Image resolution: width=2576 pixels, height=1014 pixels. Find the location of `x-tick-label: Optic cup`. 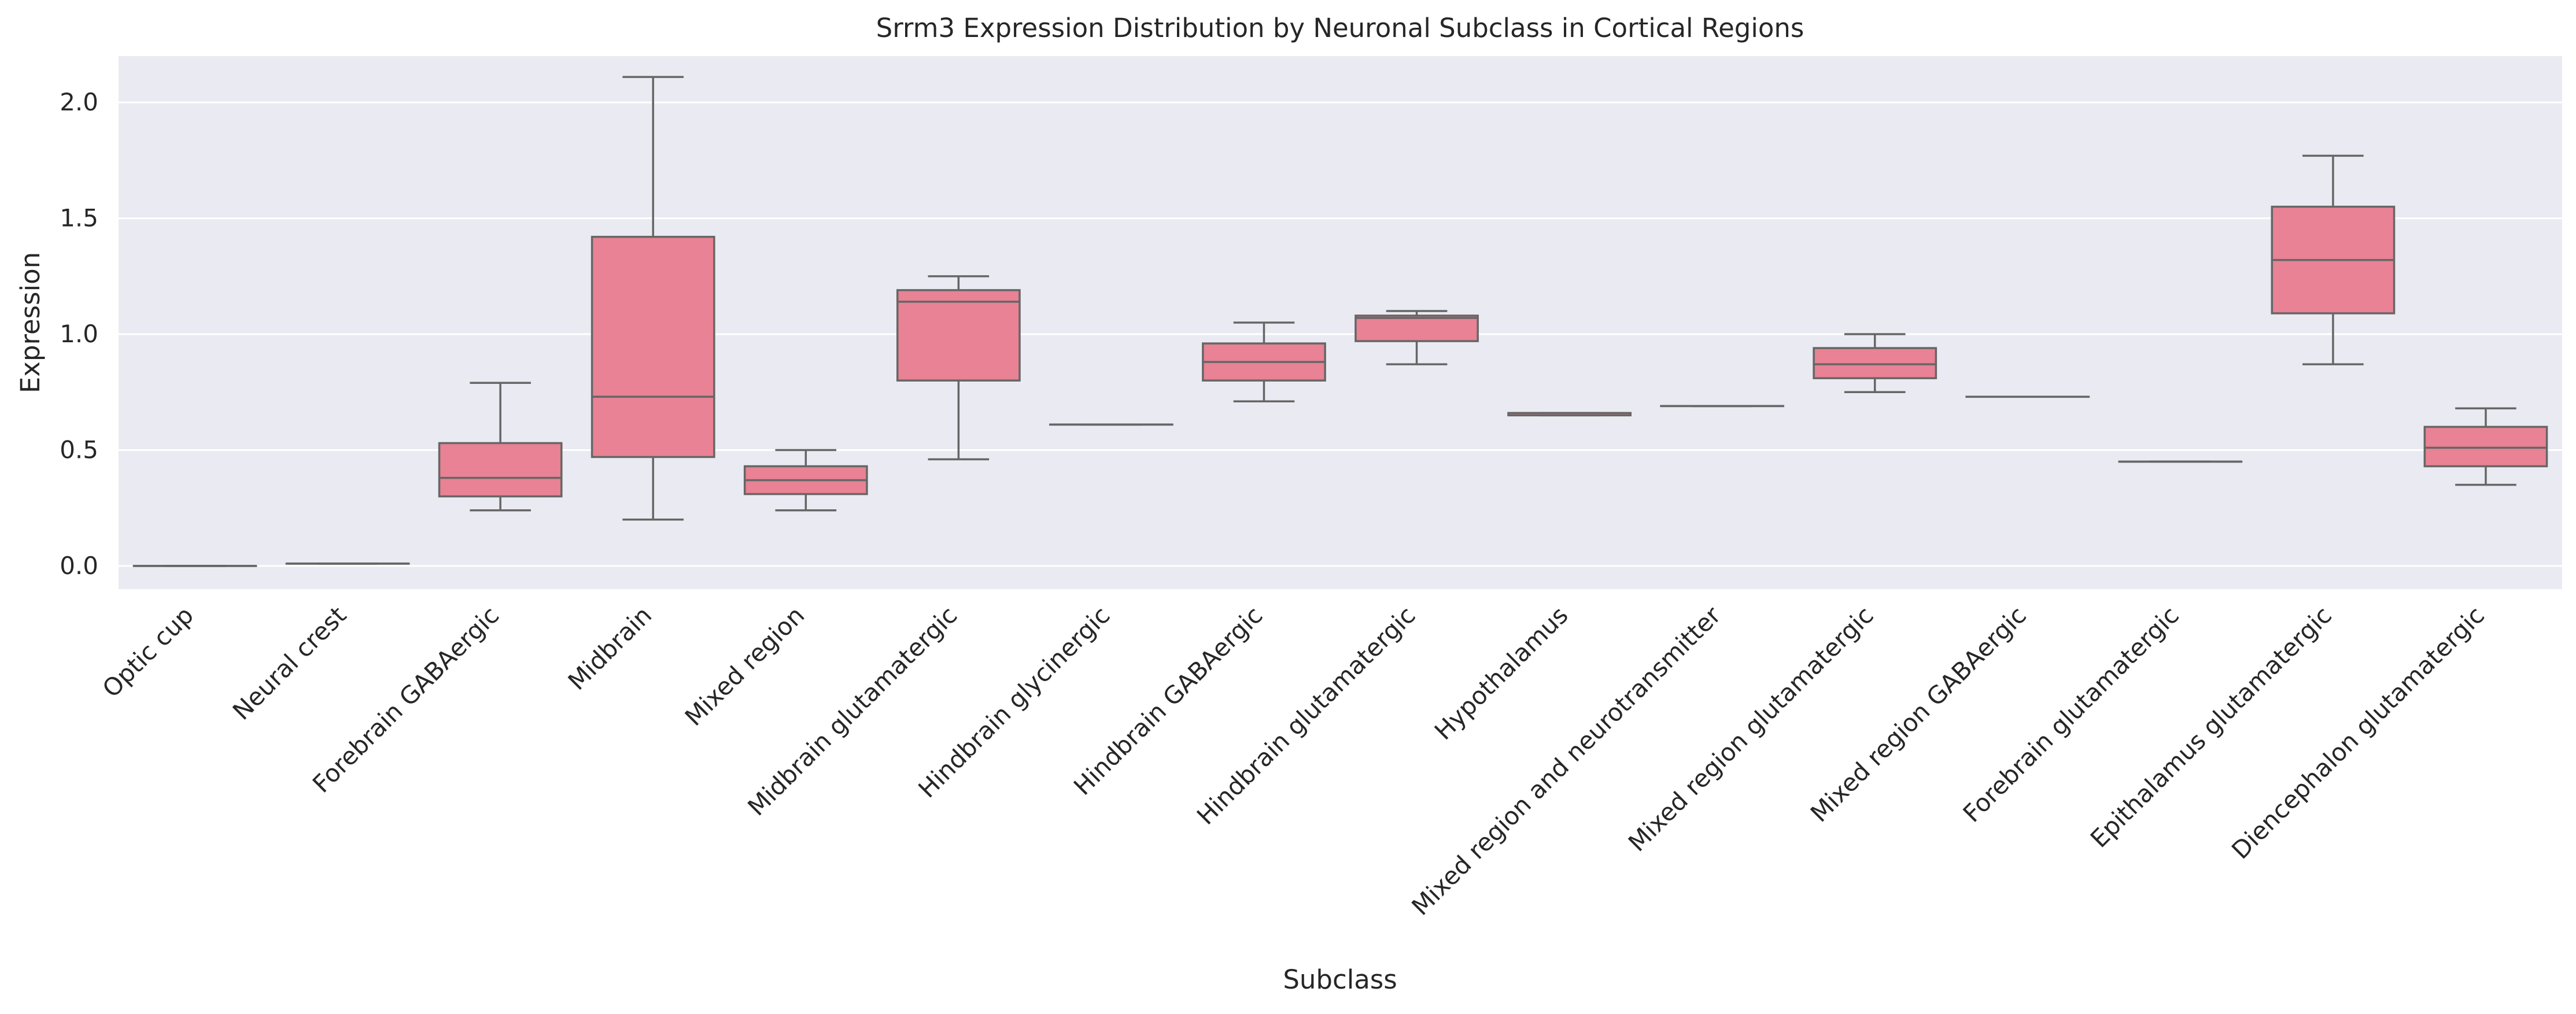

x-tick-label: Optic cup is located at coordinates (148, 652).